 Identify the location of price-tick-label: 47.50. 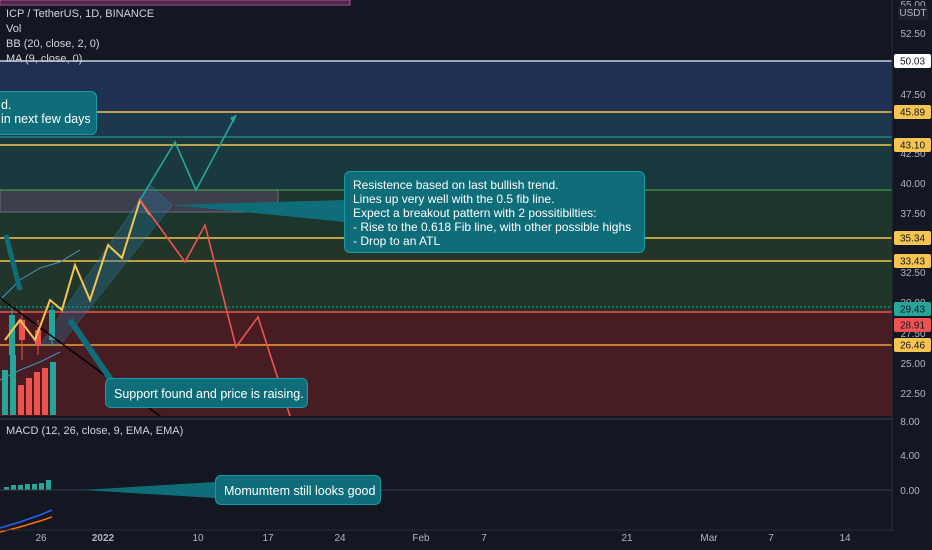
(912, 95).